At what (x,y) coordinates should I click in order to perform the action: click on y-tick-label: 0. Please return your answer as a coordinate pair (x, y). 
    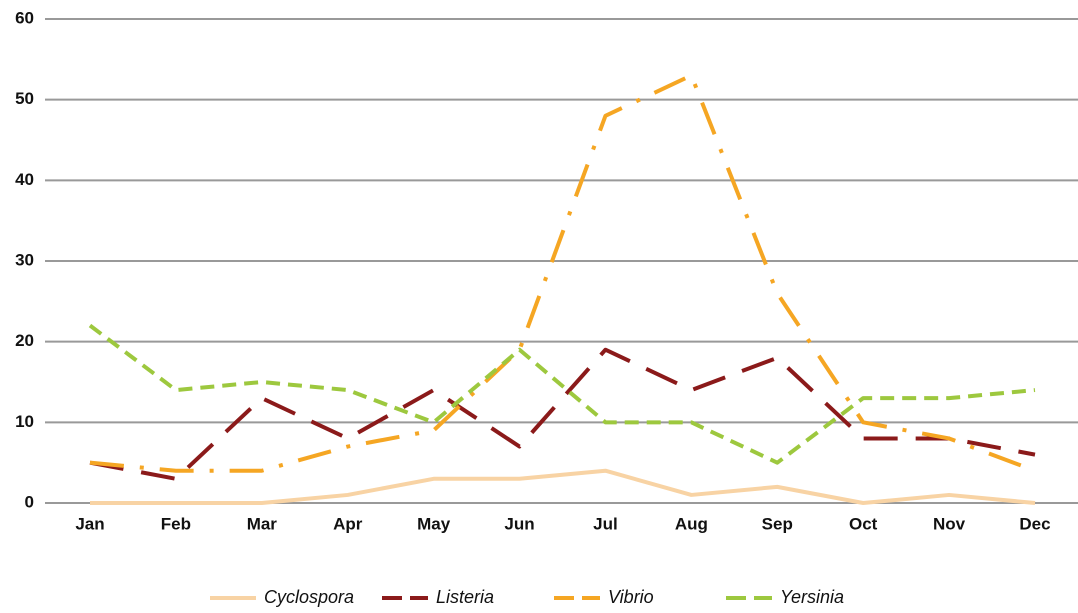
    Looking at the image, I should click on (29, 501).